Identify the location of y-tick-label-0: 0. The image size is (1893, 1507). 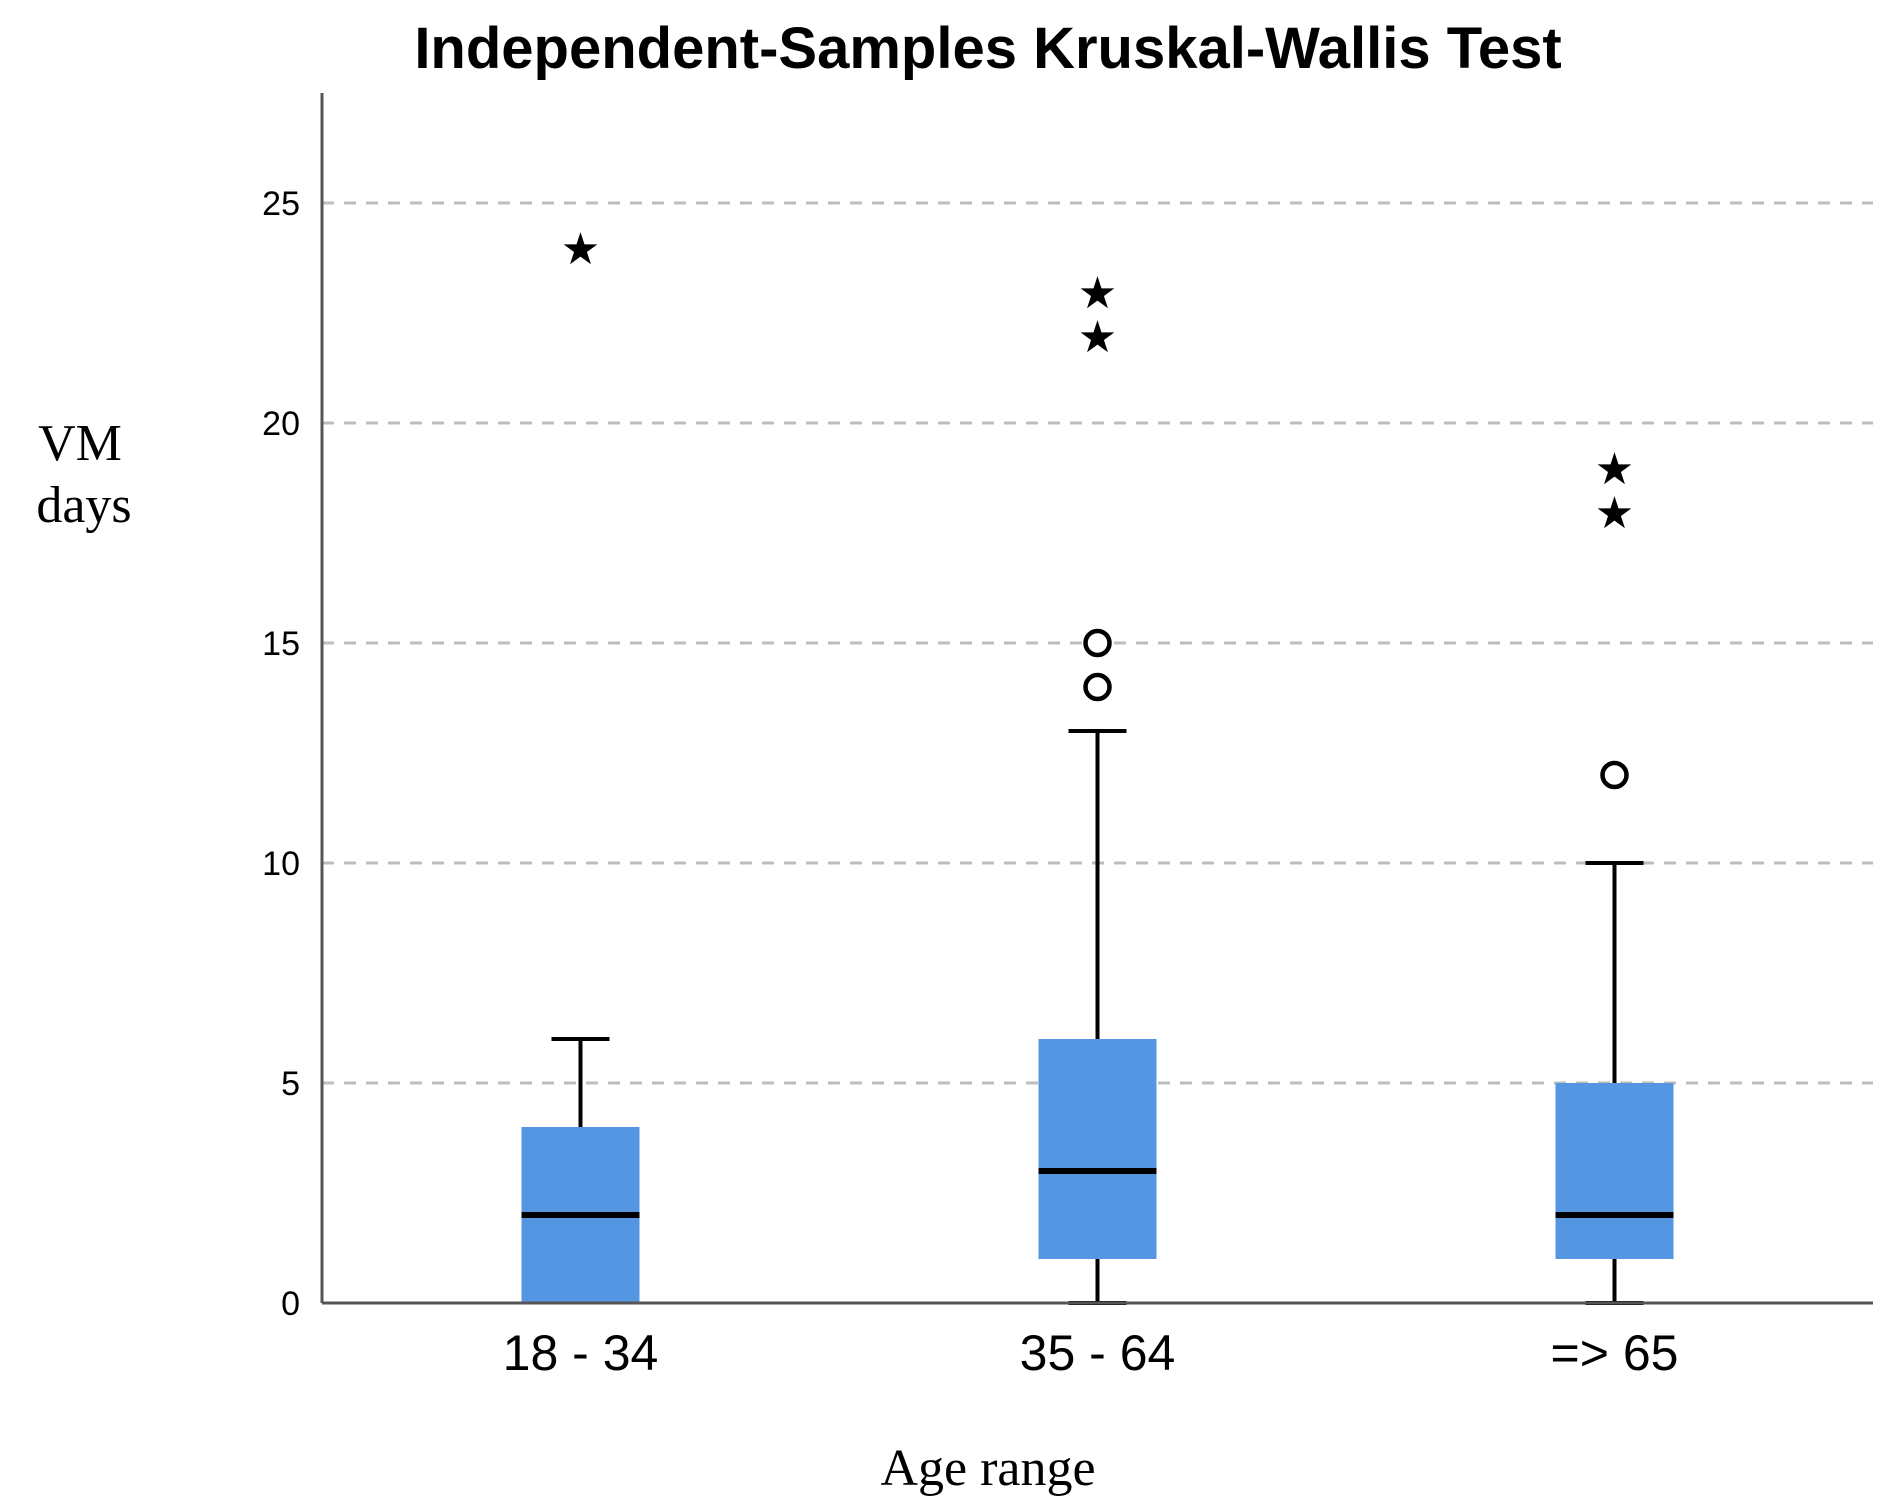
(290, 1304).